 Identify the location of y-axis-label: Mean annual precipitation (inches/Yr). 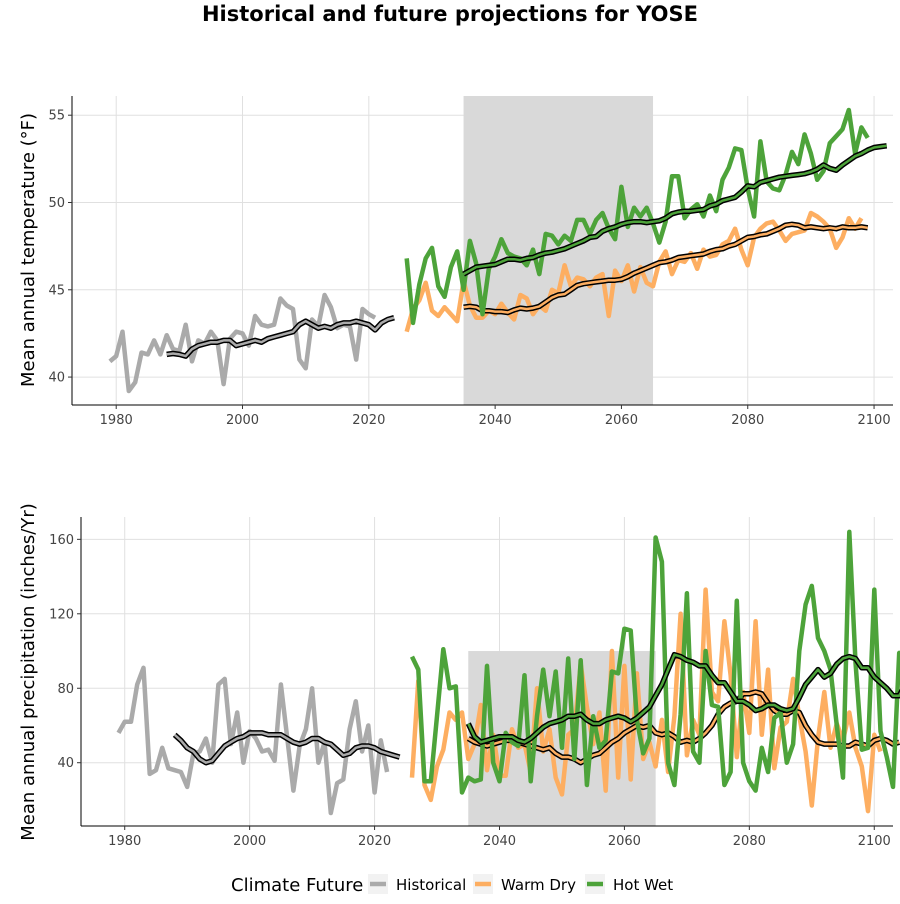
(28, 672).